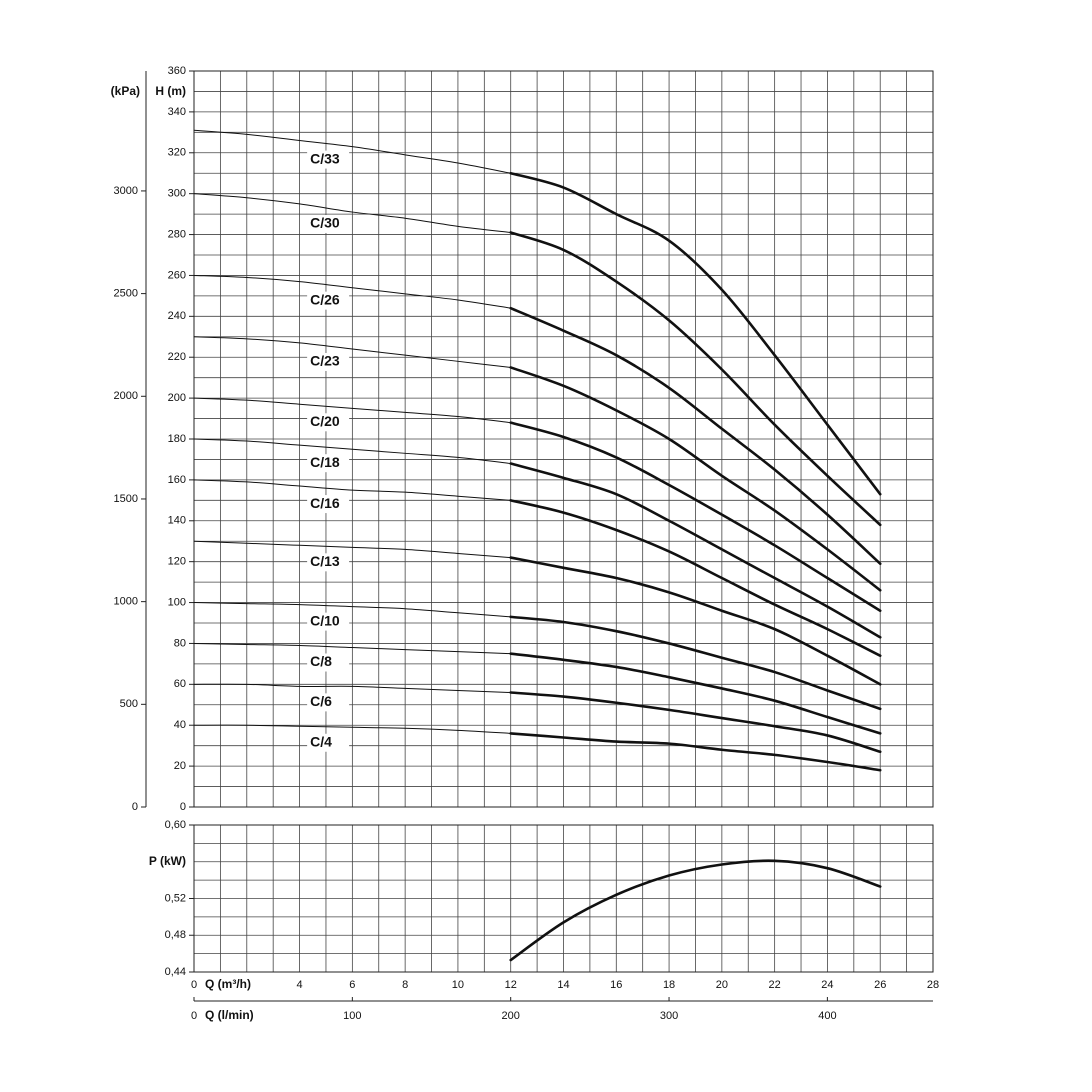 Image resolution: width=1092 pixels, height=1092 pixels. I want to click on y-tick-label: 340, so click(177, 112).